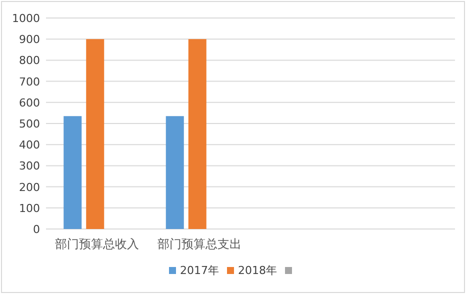  What do you see at coordinates (29, 187) in the screenshot?
I see `y-tick-label: 200` at bounding box center [29, 187].